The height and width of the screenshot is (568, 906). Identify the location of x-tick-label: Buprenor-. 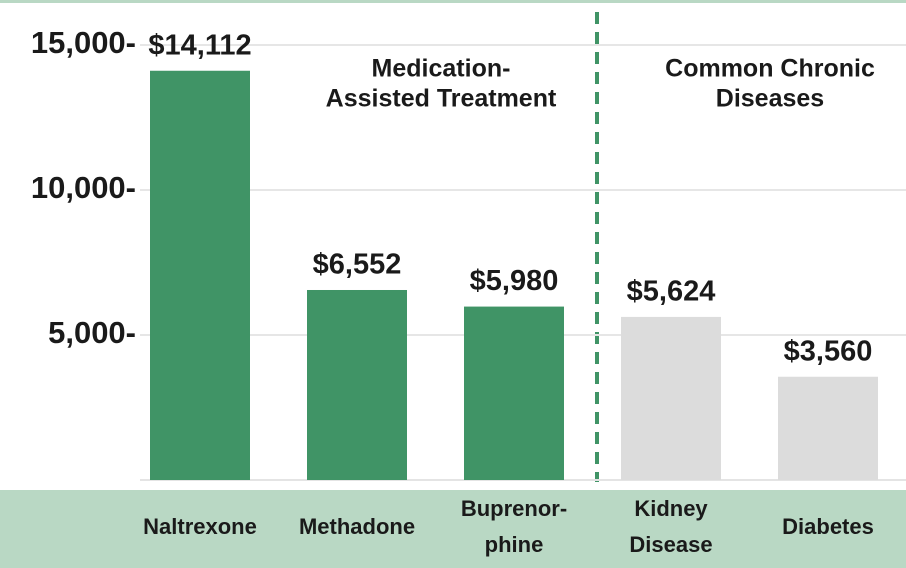
(514, 508).